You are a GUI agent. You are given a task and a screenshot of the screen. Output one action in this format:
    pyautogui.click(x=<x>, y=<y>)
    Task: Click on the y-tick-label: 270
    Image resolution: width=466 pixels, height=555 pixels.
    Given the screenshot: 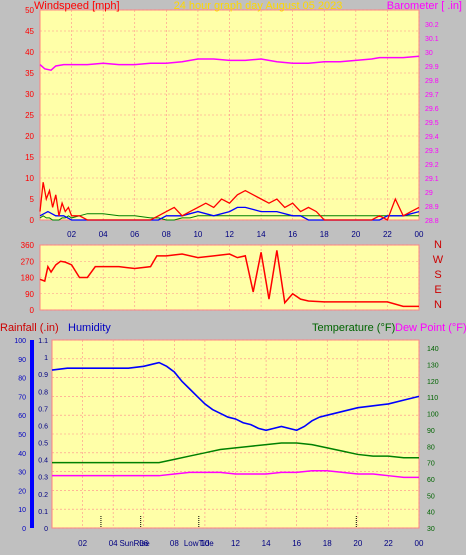 What is the action you would take?
    pyautogui.click(x=28, y=261)
    